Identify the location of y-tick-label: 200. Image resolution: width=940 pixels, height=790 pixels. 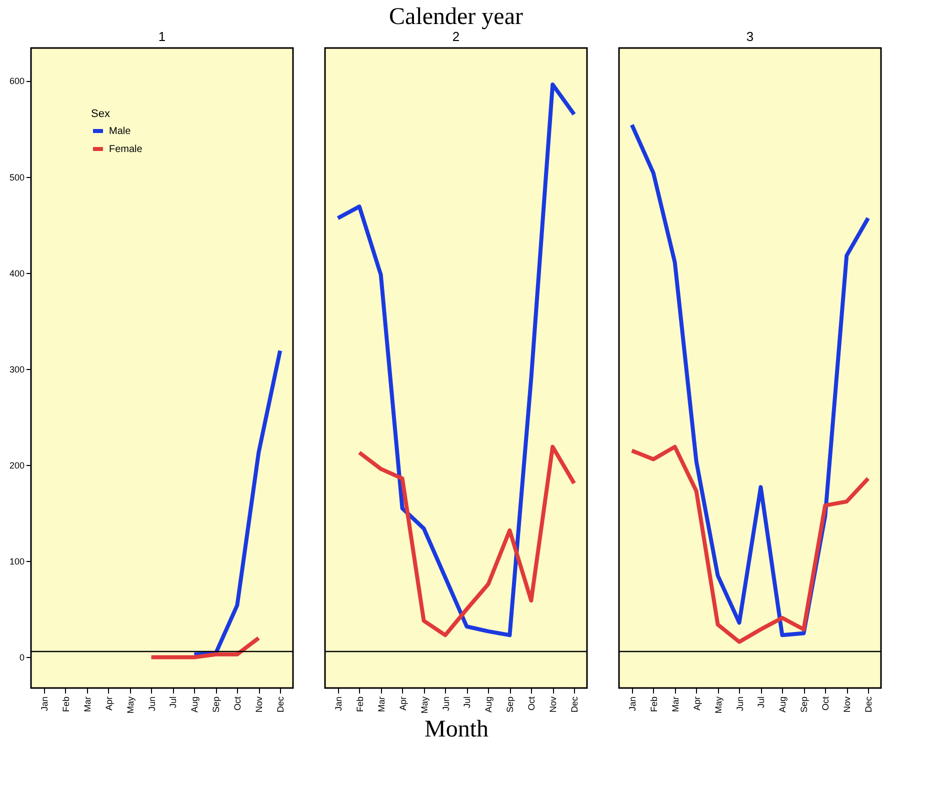
(16, 465).